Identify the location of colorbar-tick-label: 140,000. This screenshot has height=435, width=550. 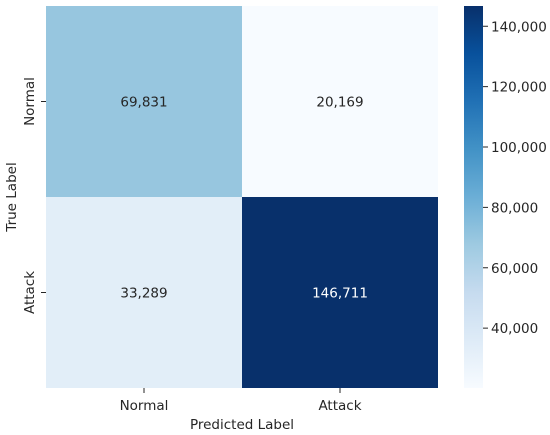
(519, 27).